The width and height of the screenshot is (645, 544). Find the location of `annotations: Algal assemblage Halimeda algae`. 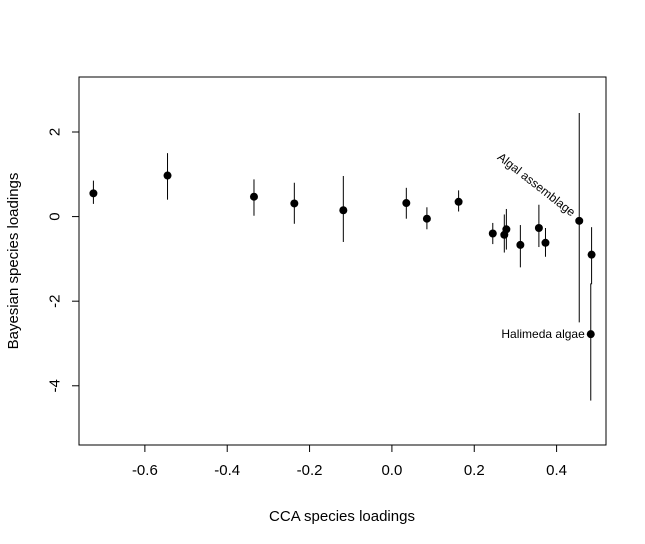

annotations: Algal assemblage Halimeda algae is located at coordinates (540, 245).